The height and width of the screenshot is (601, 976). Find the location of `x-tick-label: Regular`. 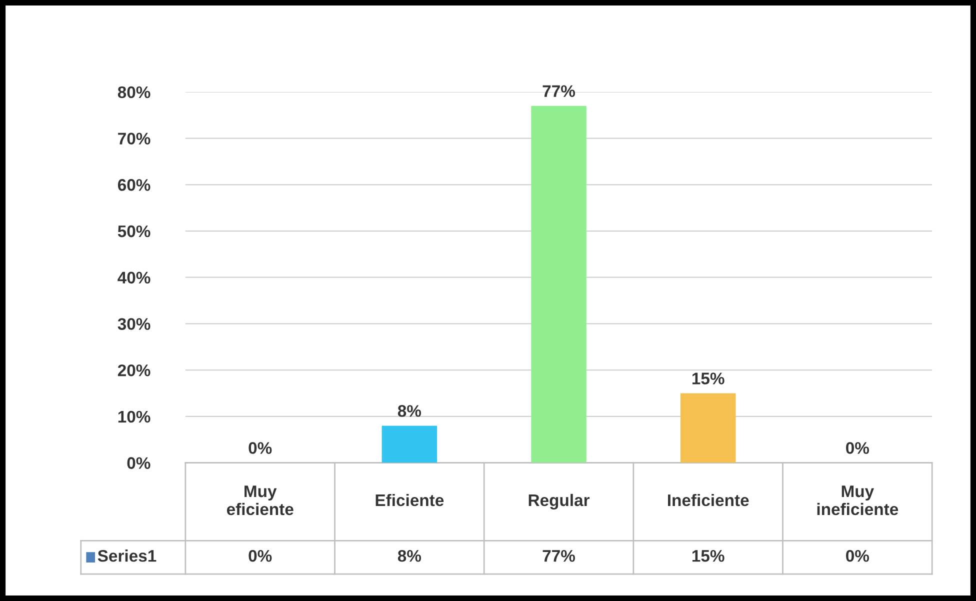

x-tick-label: Regular is located at coordinates (559, 502).